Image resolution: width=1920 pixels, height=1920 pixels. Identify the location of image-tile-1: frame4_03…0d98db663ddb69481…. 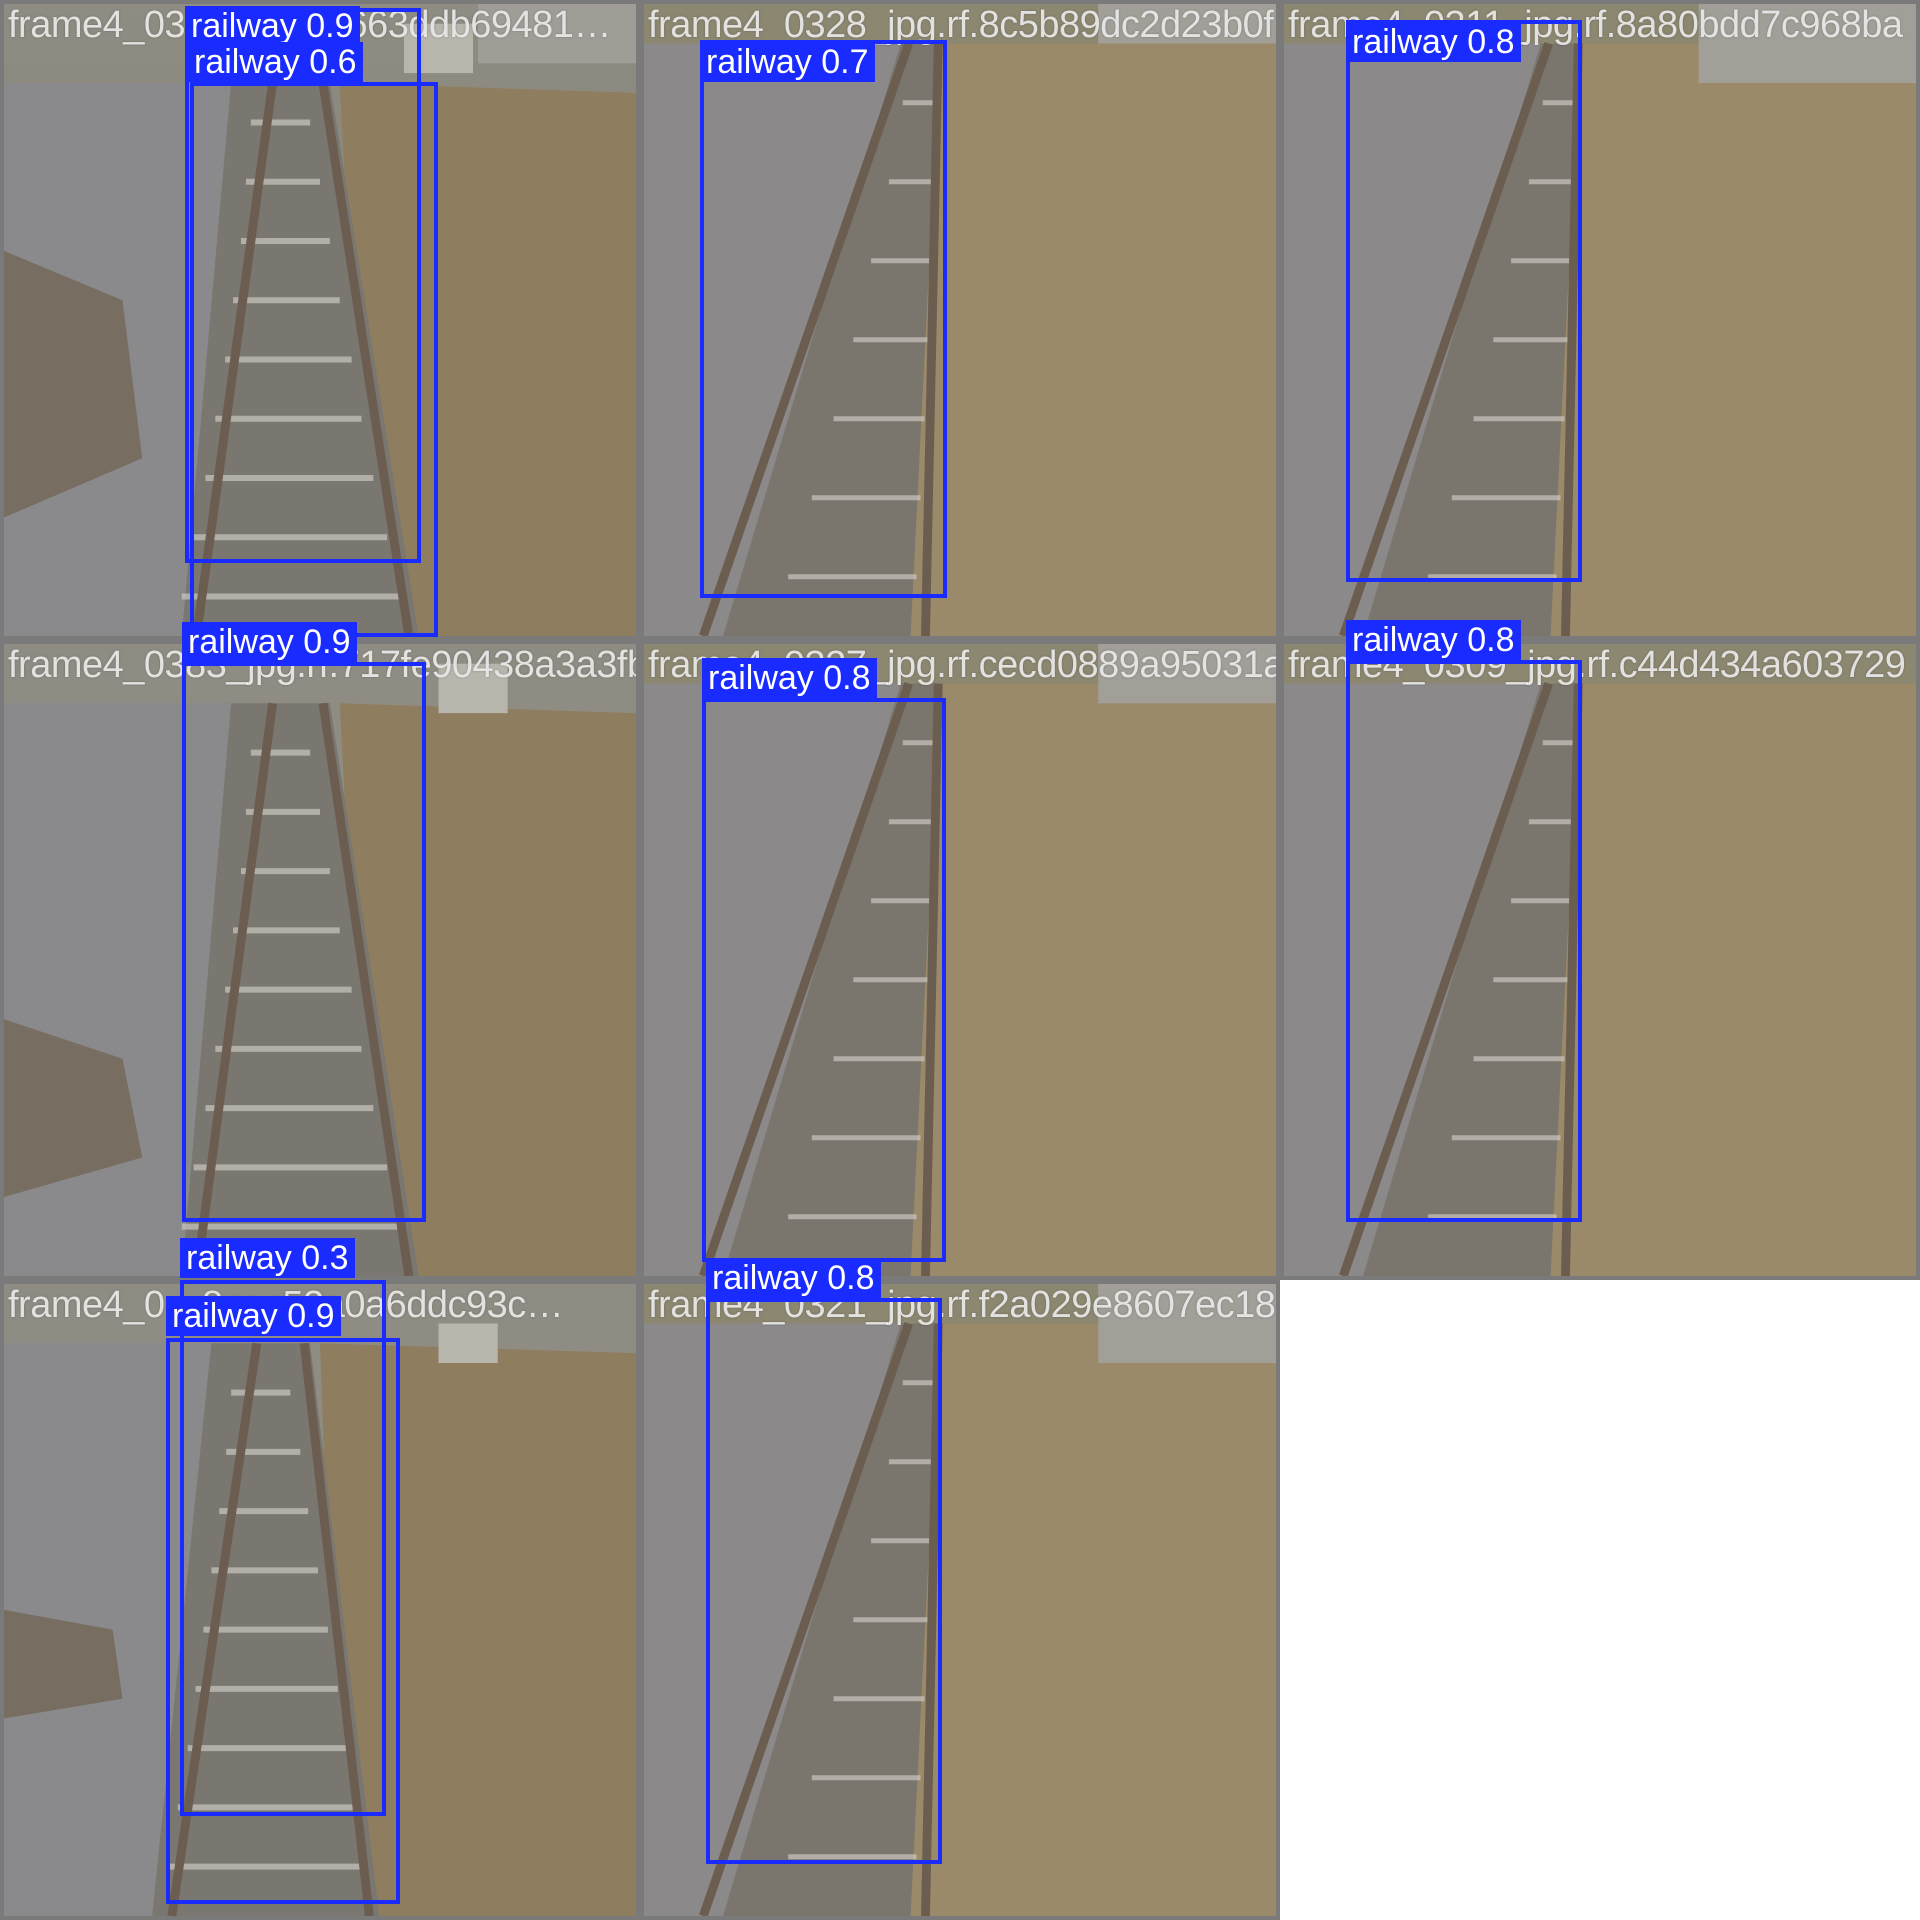
(320, 320).